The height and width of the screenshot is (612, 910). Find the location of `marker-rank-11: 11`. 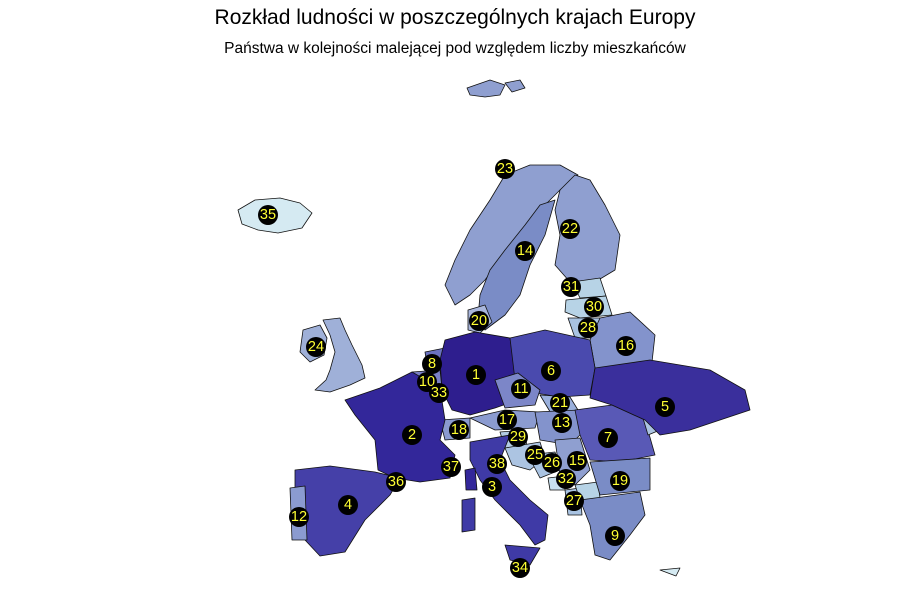

marker-rank-11: 11 is located at coordinates (521, 389).